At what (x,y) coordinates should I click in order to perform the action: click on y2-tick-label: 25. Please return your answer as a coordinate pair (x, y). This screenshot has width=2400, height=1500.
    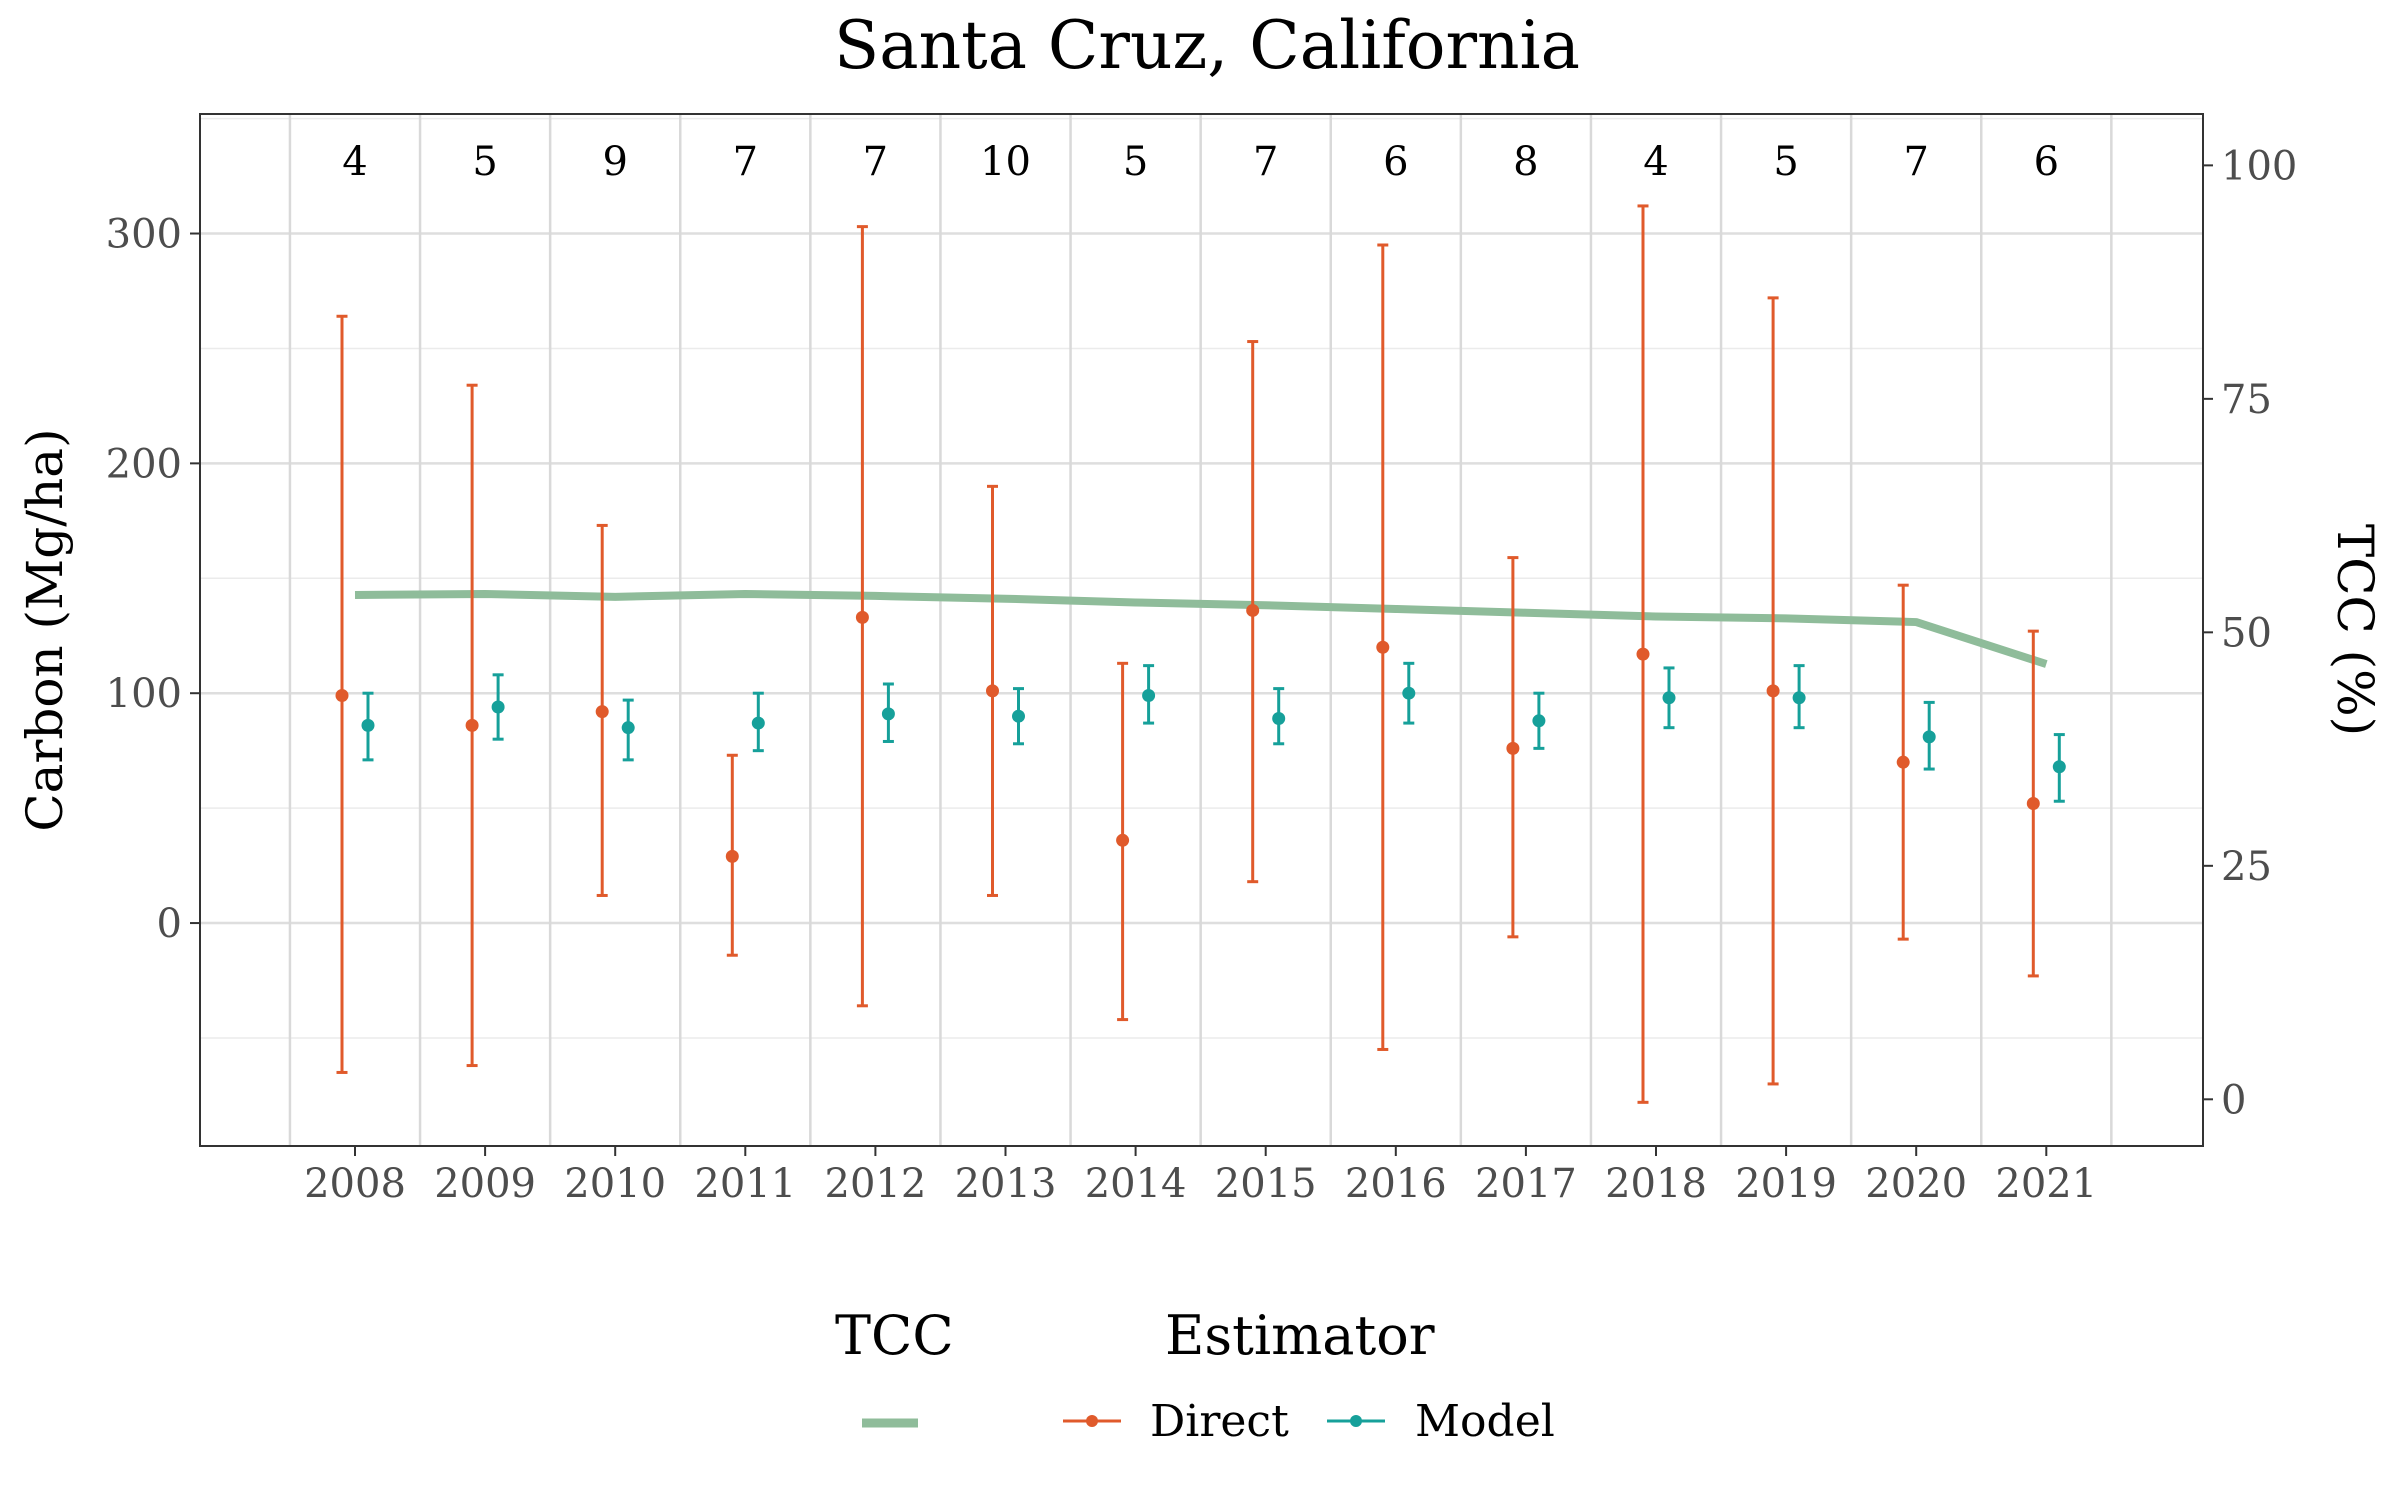
    Looking at the image, I should click on (2246, 867).